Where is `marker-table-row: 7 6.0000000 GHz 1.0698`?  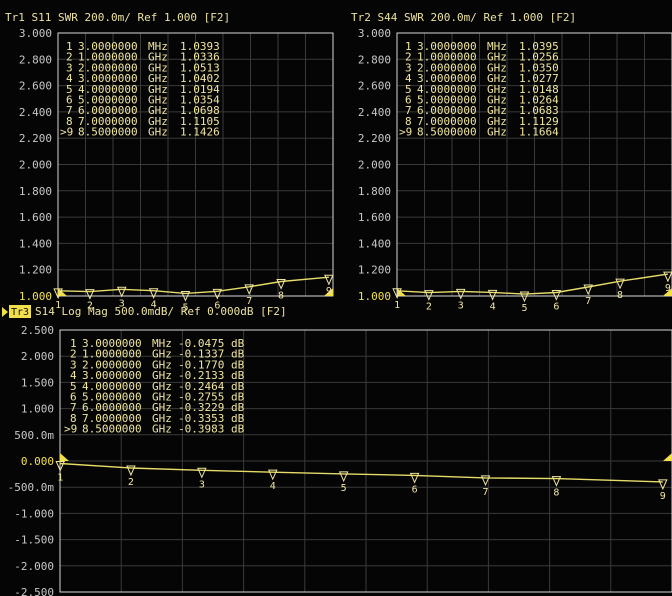
marker-table-row: 7 6.0000000 GHz 1.0698 is located at coordinates (143, 110).